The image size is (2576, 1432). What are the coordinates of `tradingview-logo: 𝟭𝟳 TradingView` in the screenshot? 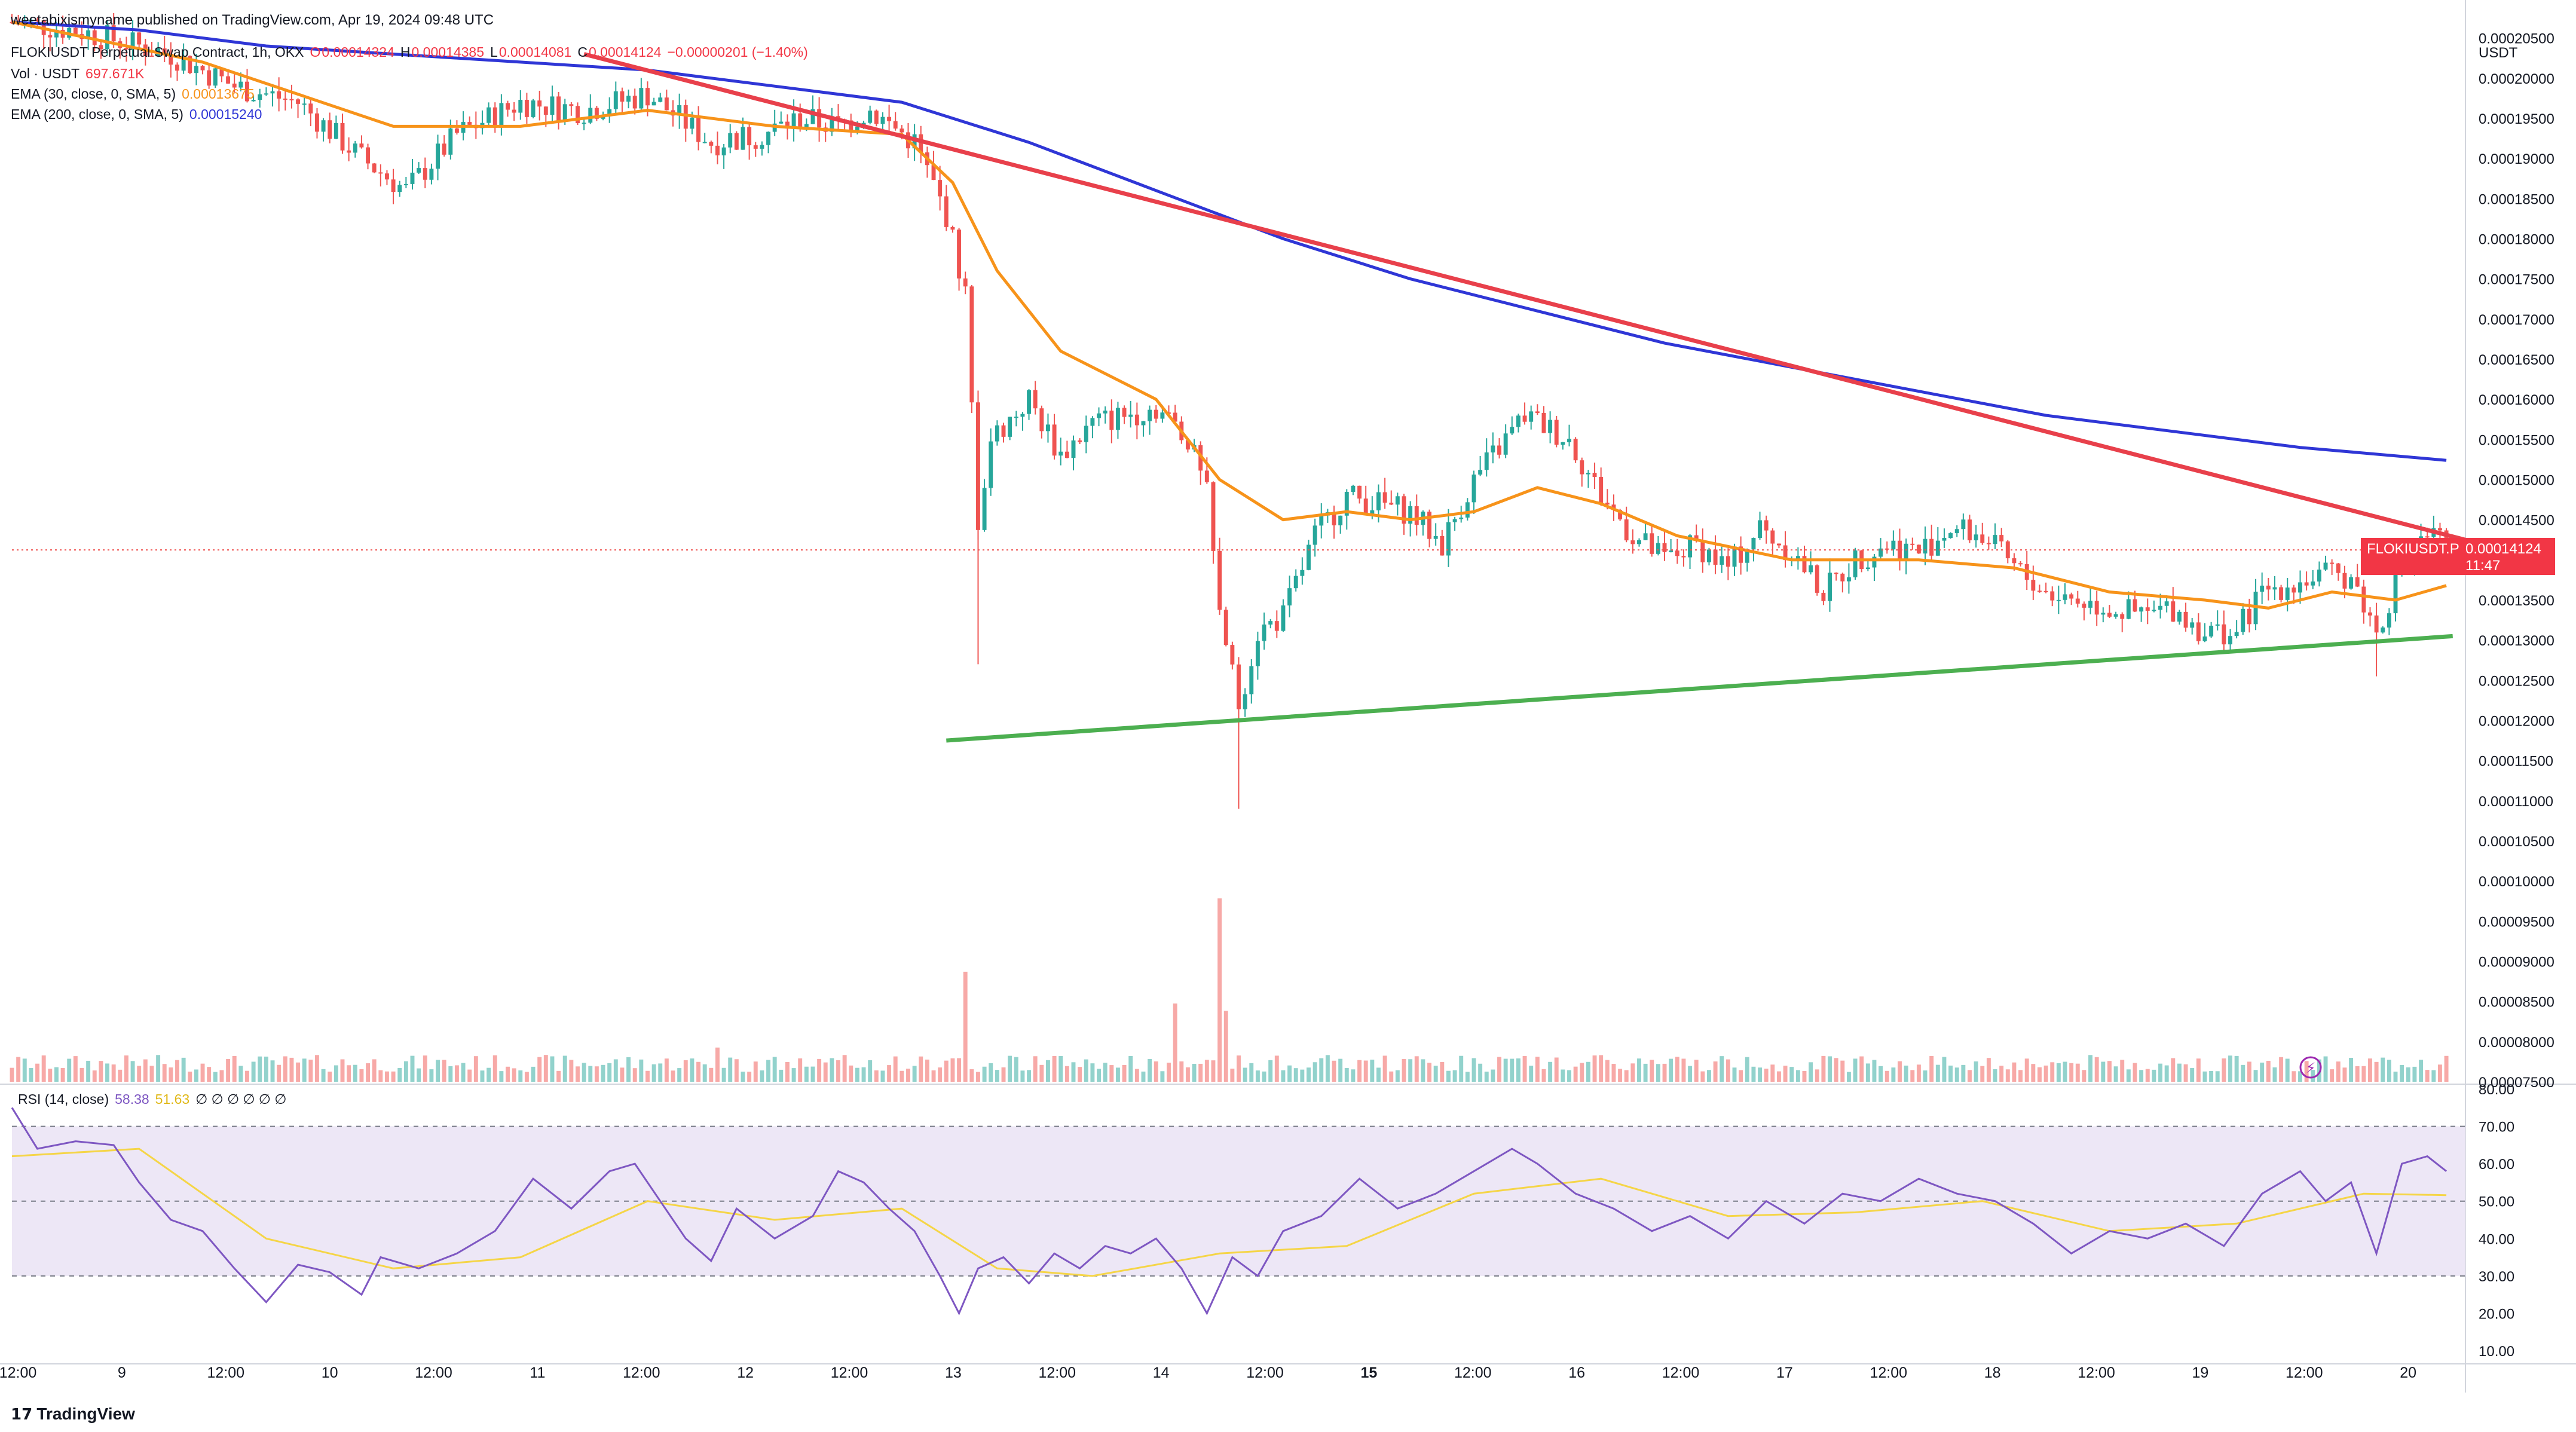 It's located at (73, 1415).